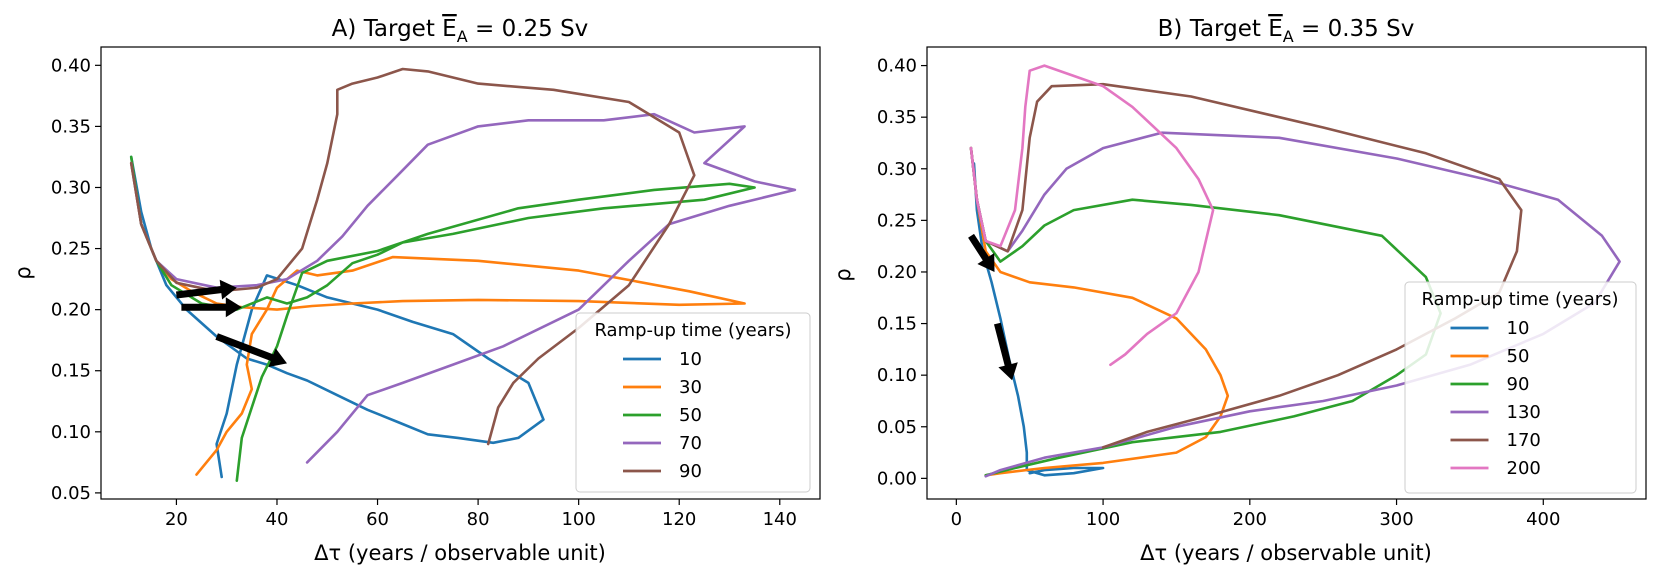 The height and width of the screenshot is (578, 1660). Describe the element at coordinates (843, 274) in the screenshot. I see `panel-b-y-axis-label: ρ` at that location.